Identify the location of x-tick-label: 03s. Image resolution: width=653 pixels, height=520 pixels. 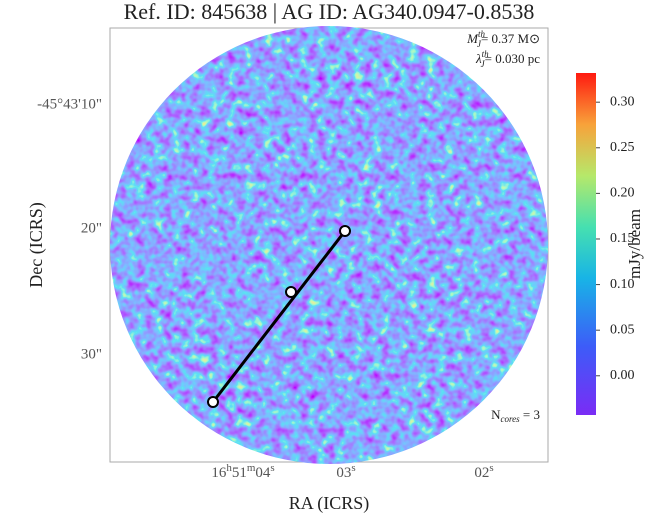
(345, 472).